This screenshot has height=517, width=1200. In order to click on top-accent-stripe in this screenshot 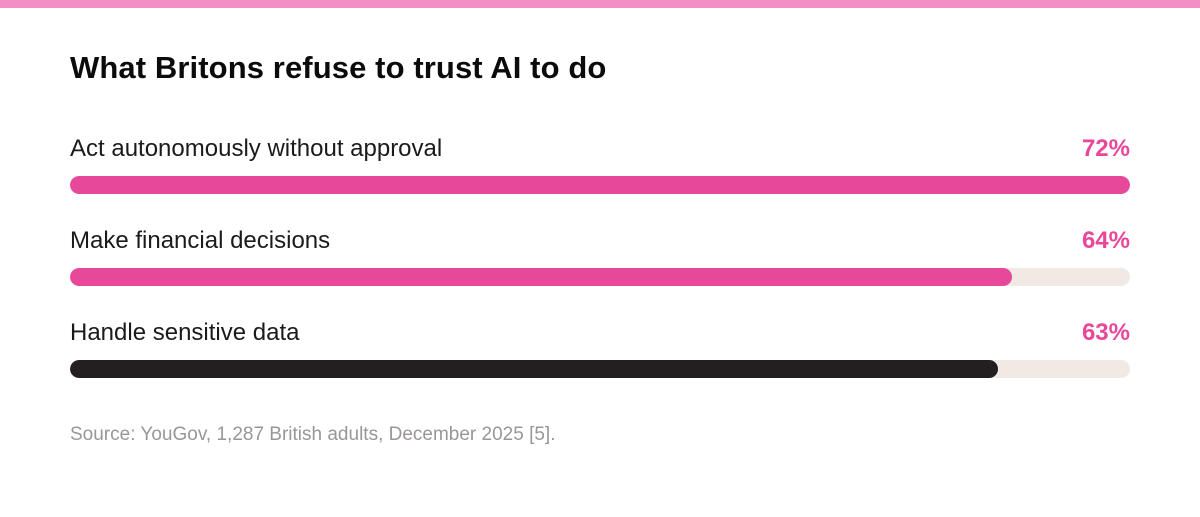, I will do `click(600, 4)`.